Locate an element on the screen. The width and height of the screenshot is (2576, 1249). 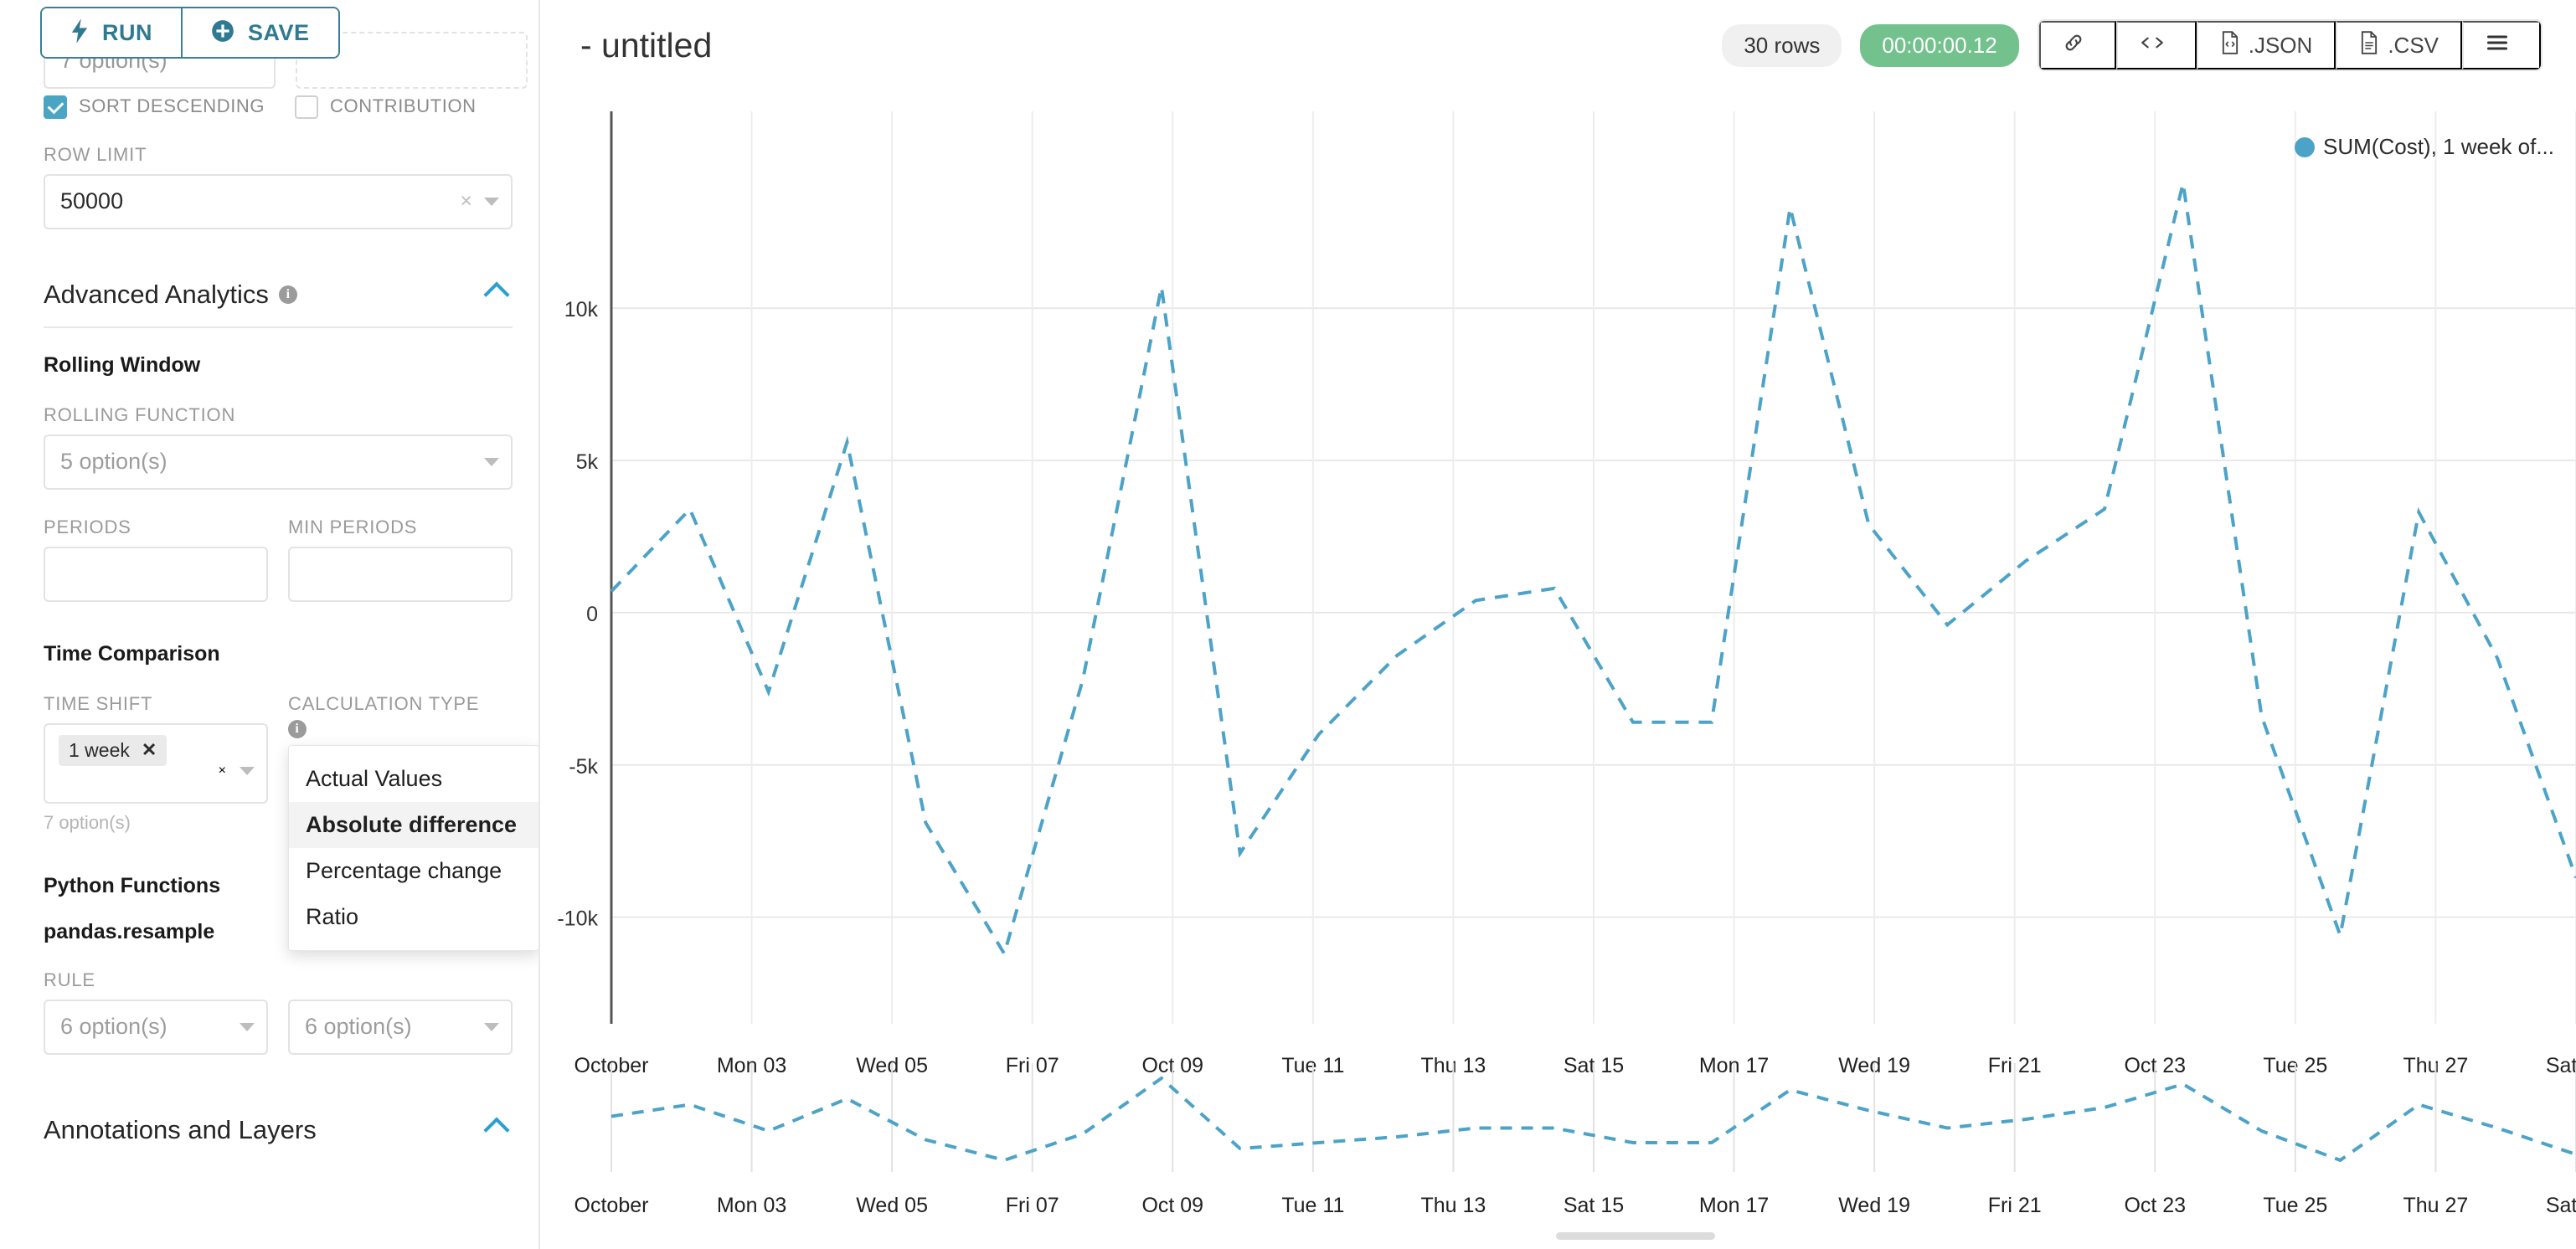
view-code-button is located at coordinates (2156, 45).